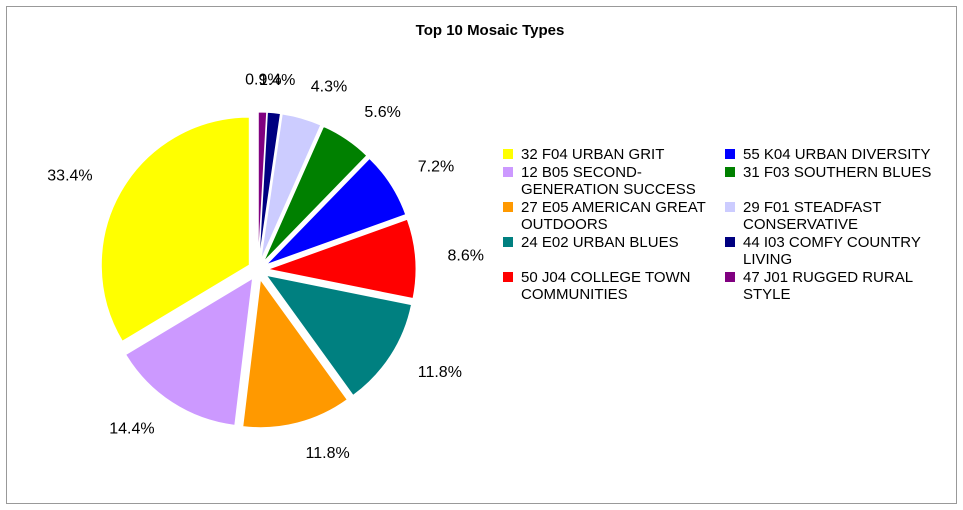 Image resolution: width=963 pixels, height=510 pixels. I want to click on legend-label: 29 F01 STEADFAST CONSERVATIVE, so click(812, 216).